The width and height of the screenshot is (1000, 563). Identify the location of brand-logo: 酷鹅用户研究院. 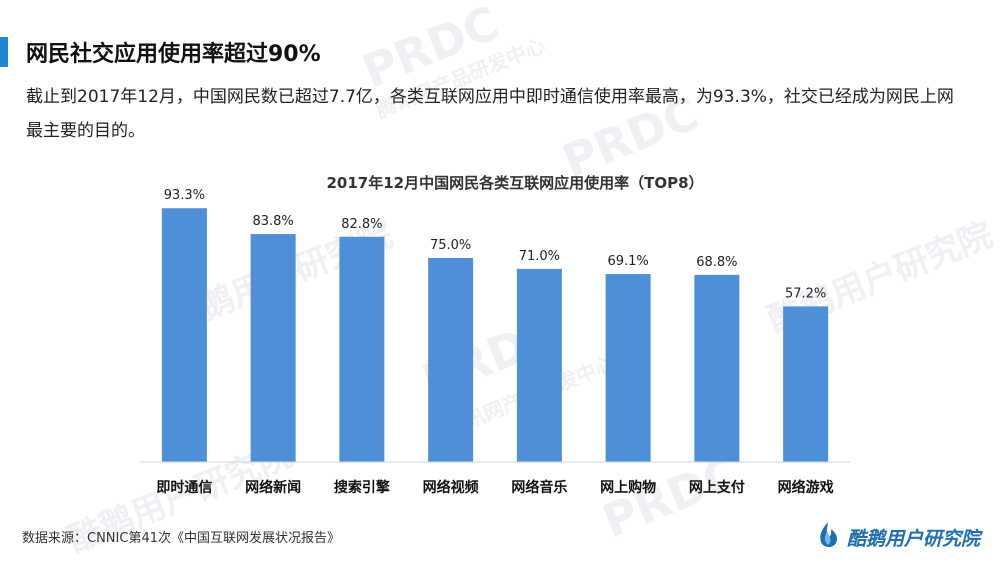
(897, 537).